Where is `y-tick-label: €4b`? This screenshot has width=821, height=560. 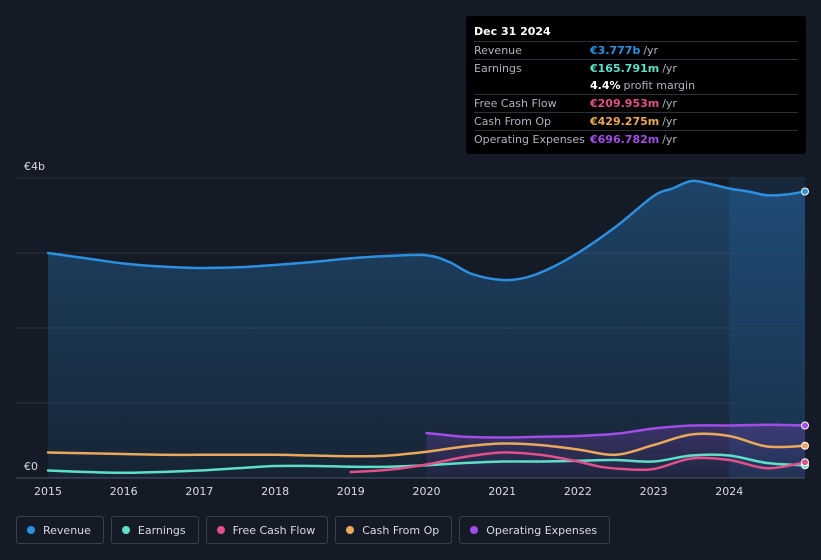
y-tick-label: €4b is located at coordinates (34, 166).